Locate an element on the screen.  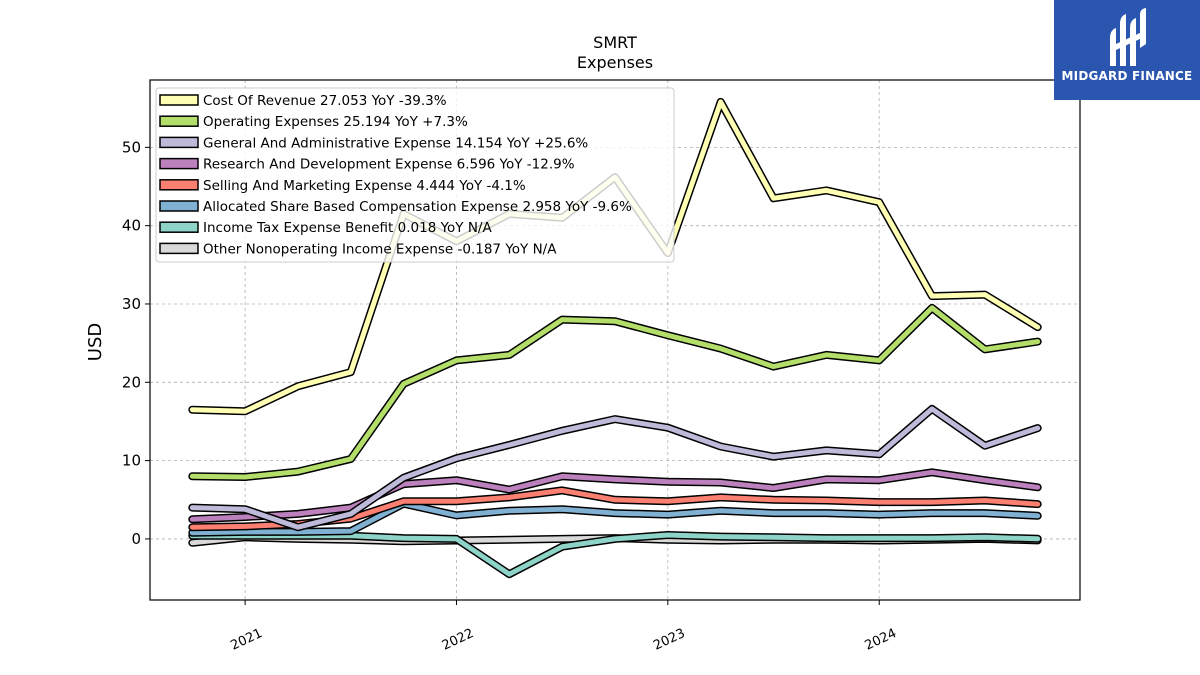
brand-logo: MIDGARD FINANCE is located at coordinates (1127, 50).